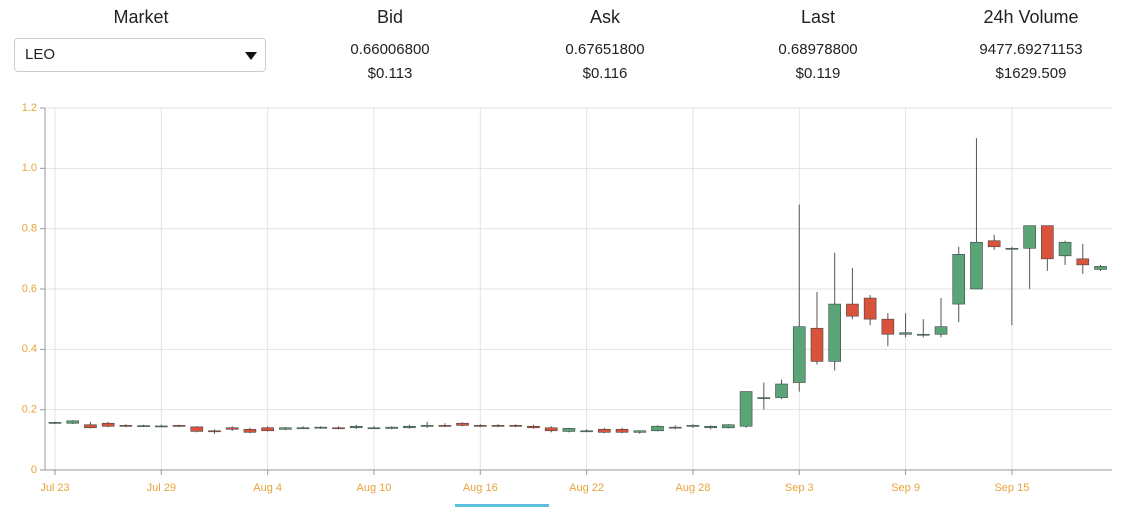 Image resolution: width=1127 pixels, height=507 pixels. I want to click on price: 9477.69271153, so click(1031, 49).